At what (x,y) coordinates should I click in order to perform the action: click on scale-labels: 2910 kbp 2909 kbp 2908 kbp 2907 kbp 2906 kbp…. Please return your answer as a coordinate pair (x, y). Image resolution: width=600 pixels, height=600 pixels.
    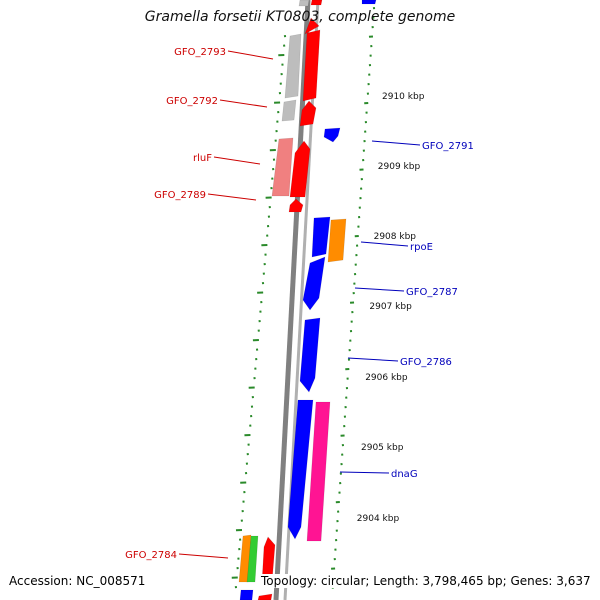
    Looking at the image, I should click on (391, 308).